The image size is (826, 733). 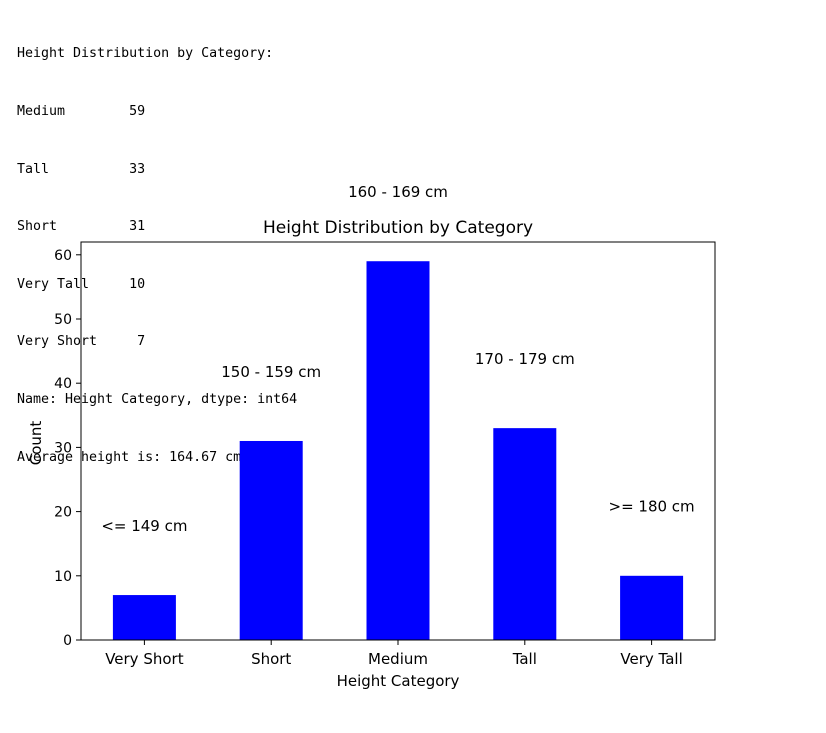 What do you see at coordinates (144, 659) in the screenshot?
I see `x-tick-label: Very Short` at bounding box center [144, 659].